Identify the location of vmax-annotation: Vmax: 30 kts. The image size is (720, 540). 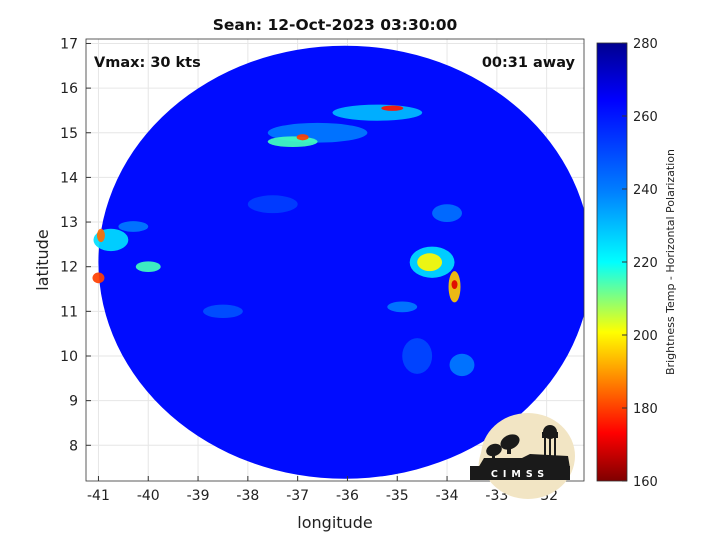
(147, 63).